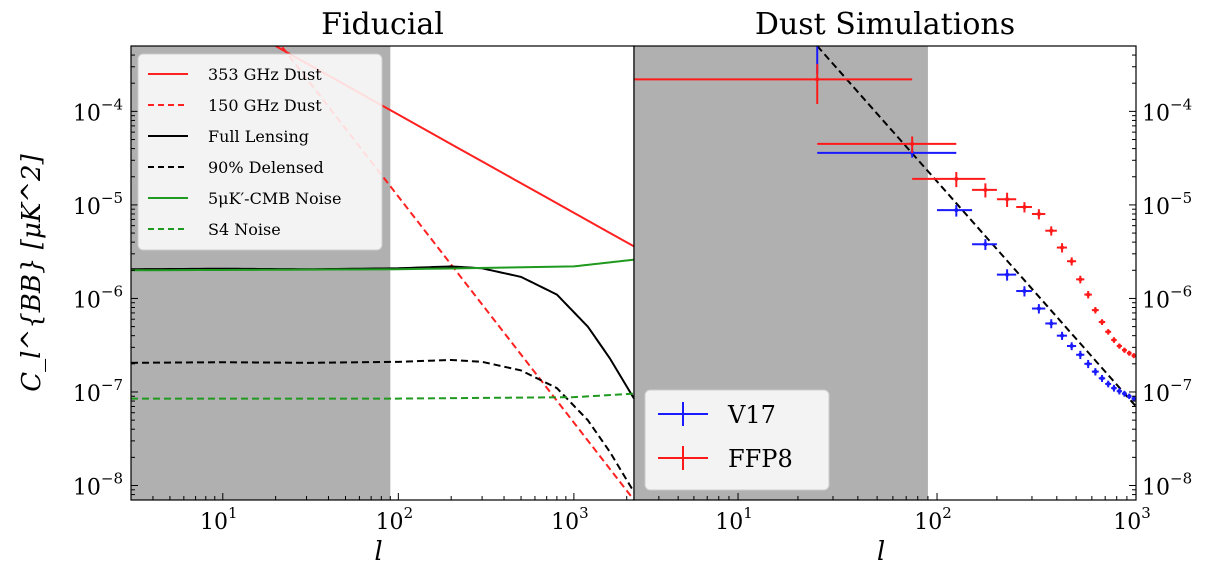 This screenshot has height=569, width=1214. I want to click on series-90-delensed-line, so click(382, 425).